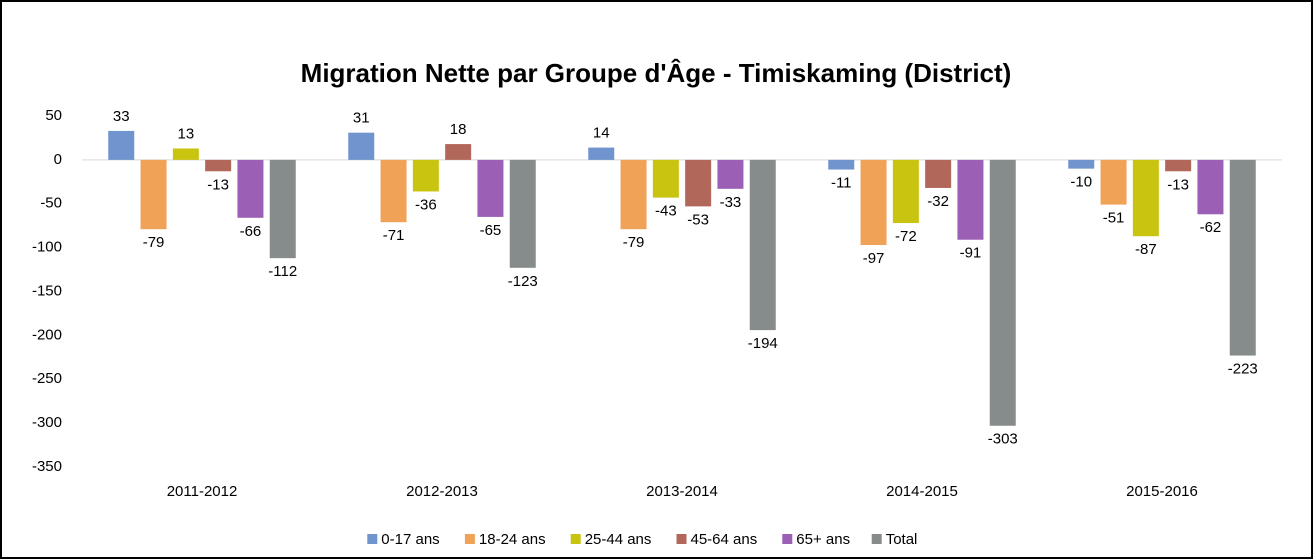 This screenshot has width=1313, height=559. What do you see at coordinates (1146, 249) in the screenshot?
I see `data-label: -87` at bounding box center [1146, 249].